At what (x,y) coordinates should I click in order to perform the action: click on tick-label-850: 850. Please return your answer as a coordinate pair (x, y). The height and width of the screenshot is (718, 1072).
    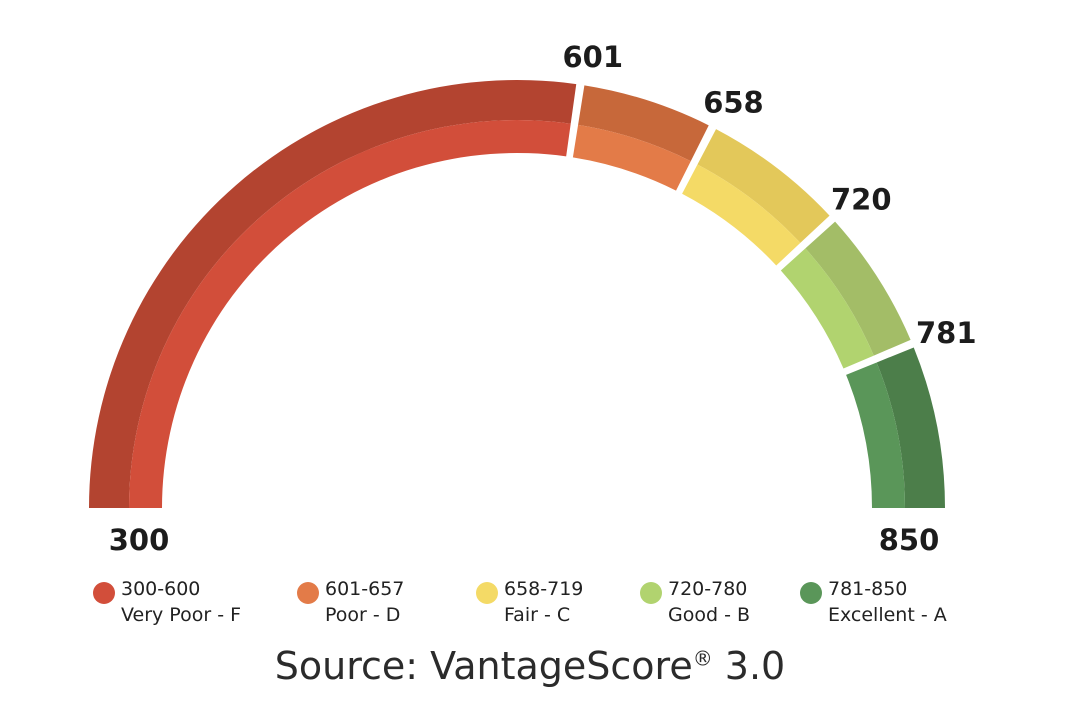
    Looking at the image, I should click on (909, 540).